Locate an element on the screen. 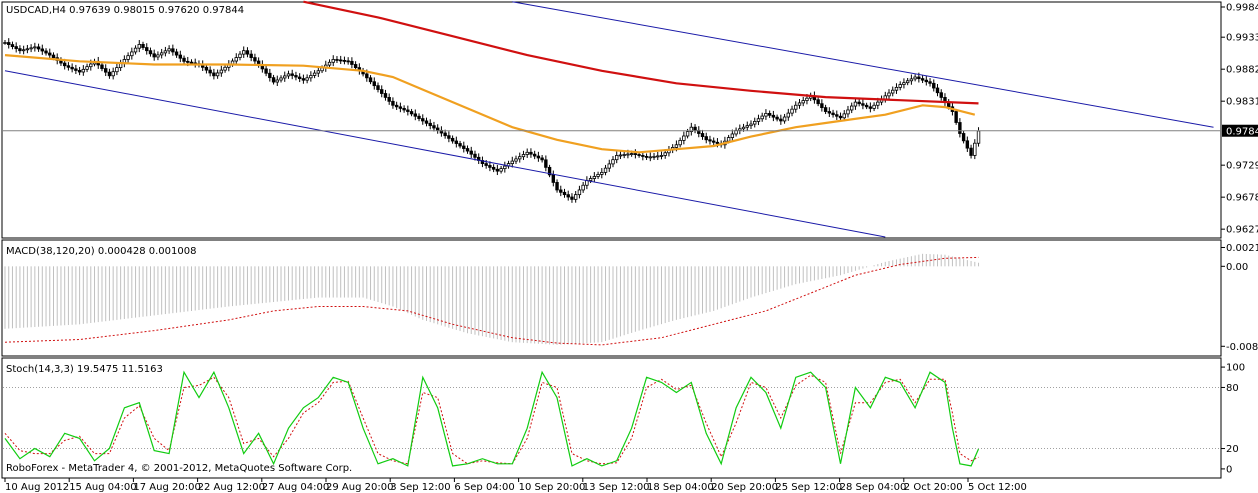 The image size is (1258, 493). current-price-label: 0.97844 is located at coordinates (1242, 132).